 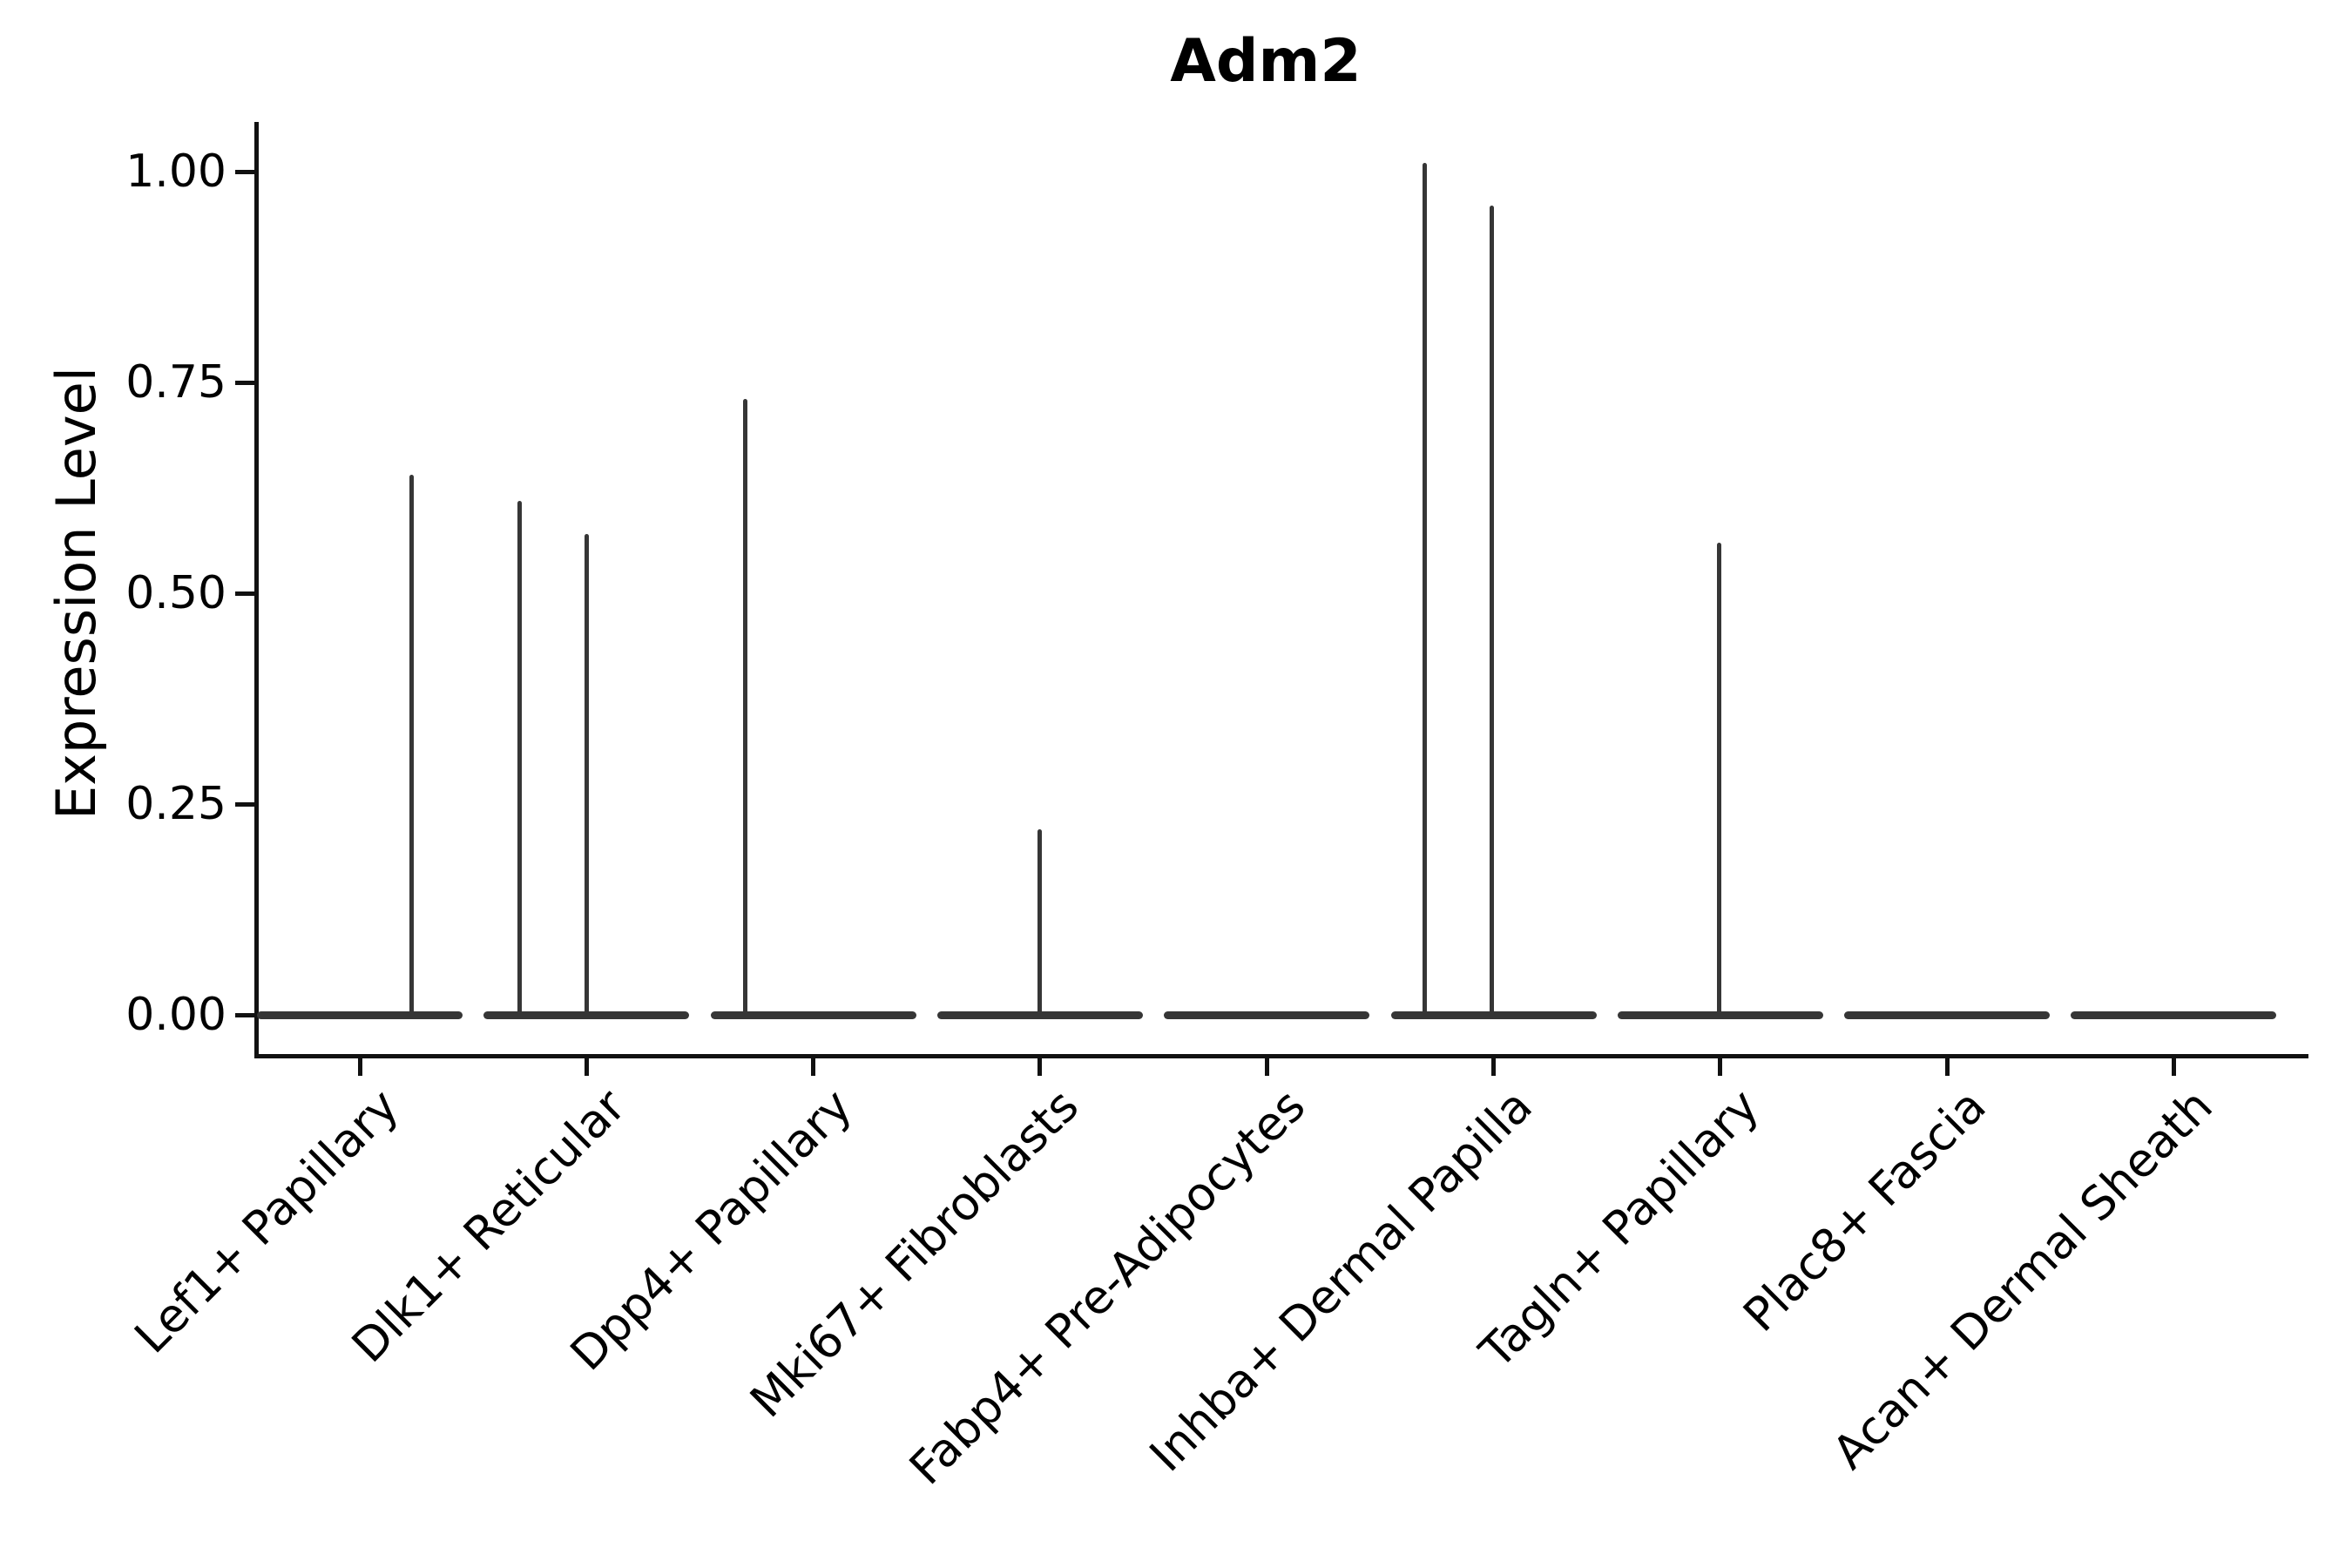 I want to click on x-axis-tick-label: Plac8+ Fascia, so click(x=1865, y=1211).